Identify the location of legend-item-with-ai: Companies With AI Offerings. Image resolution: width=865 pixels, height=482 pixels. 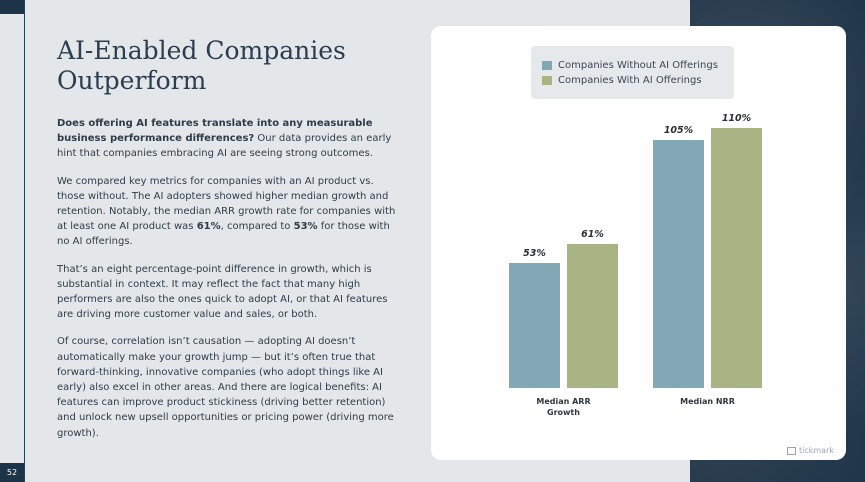
(622, 80).